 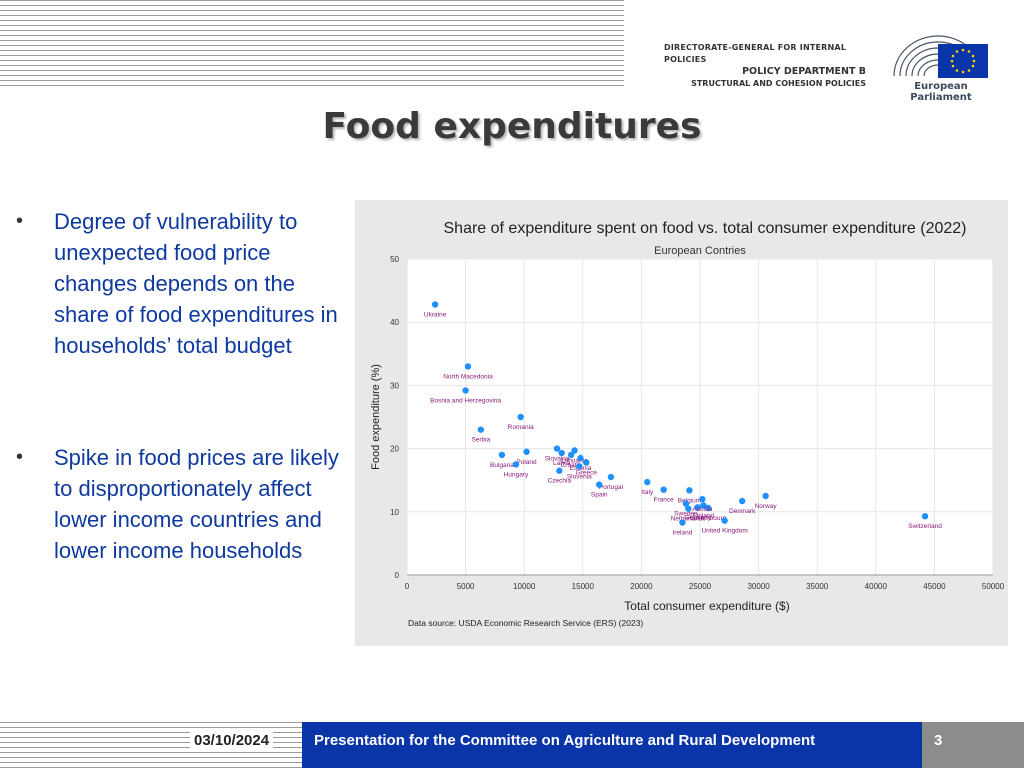 I want to click on data-point-label: Romania, so click(x=521, y=427).